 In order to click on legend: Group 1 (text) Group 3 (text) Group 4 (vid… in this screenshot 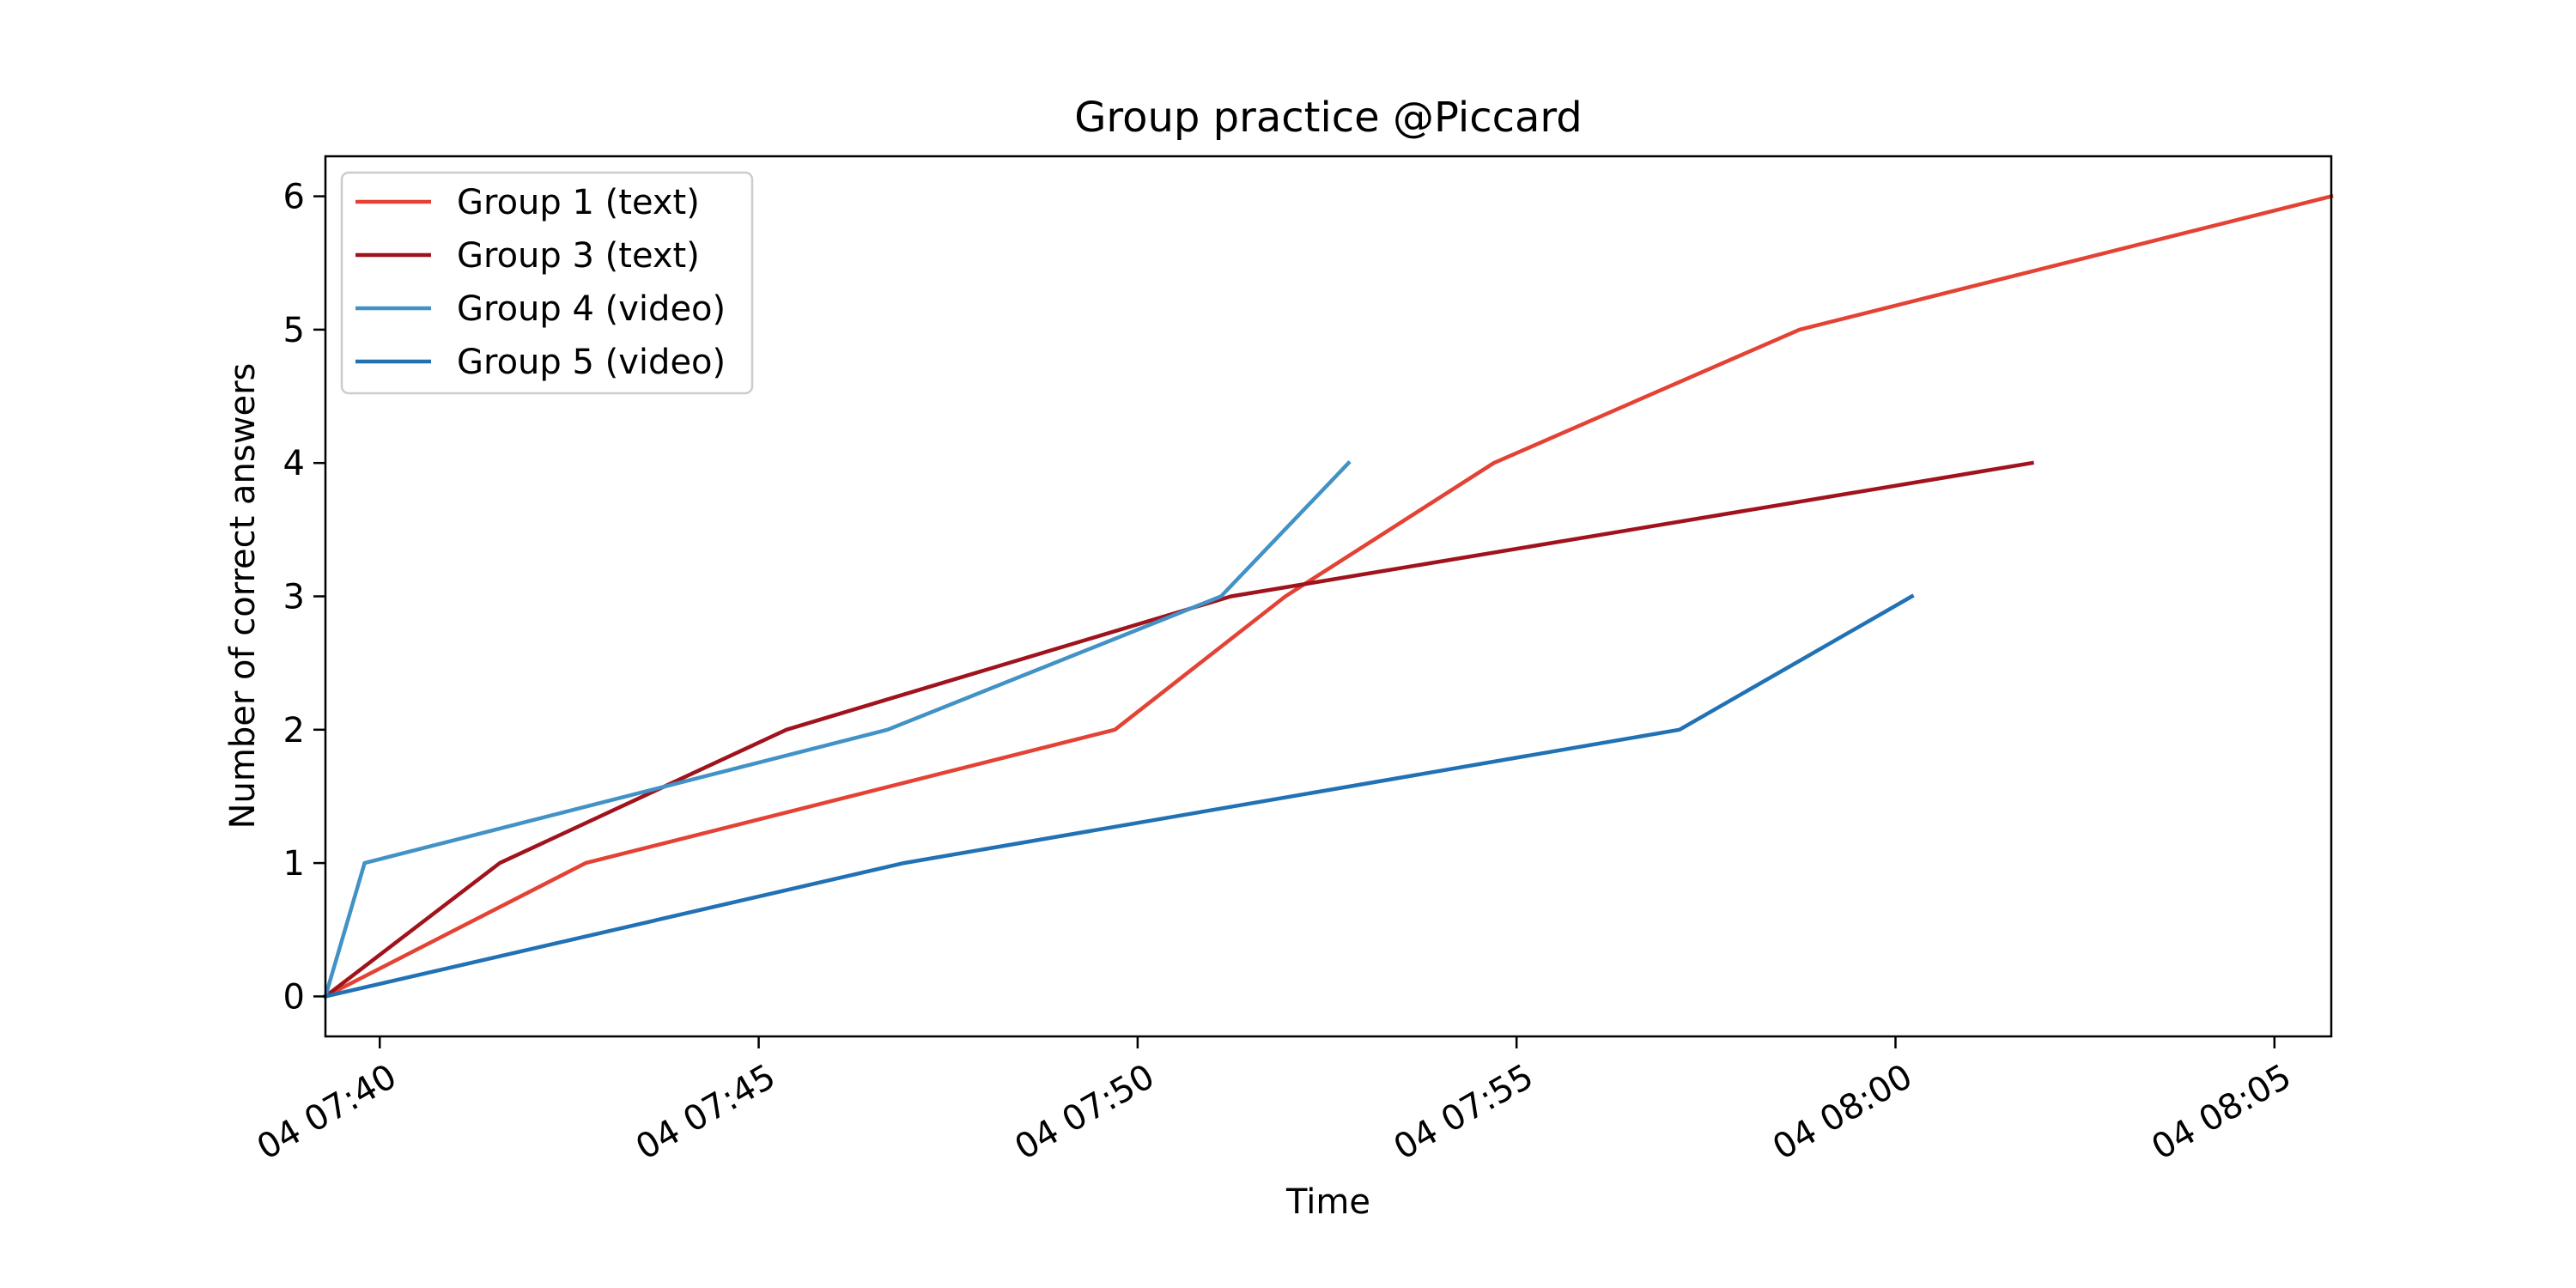, I will do `click(547, 283)`.